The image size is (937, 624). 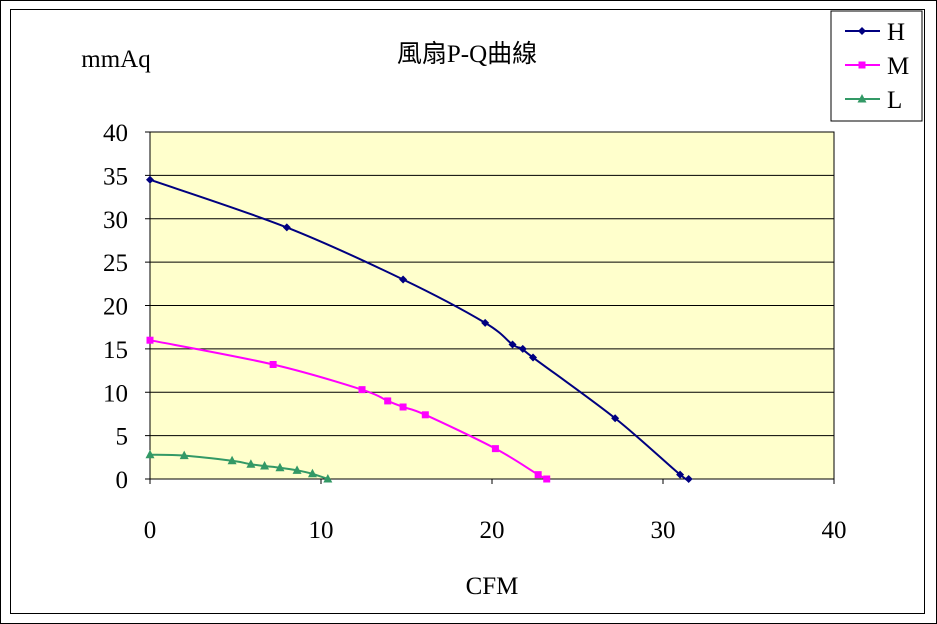 What do you see at coordinates (116, 59) in the screenshot?
I see `y-axis-label: mmAq` at bounding box center [116, 59].